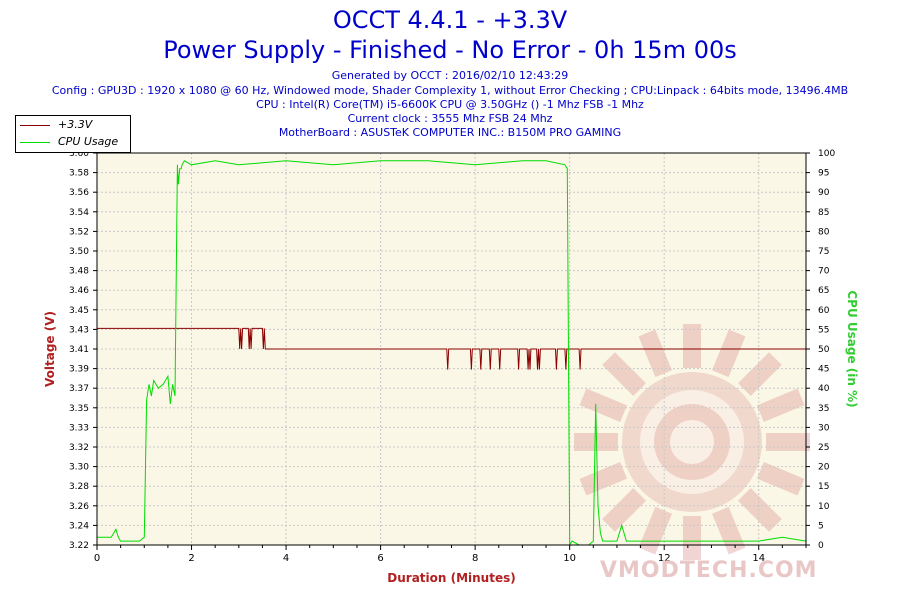 The image size is (900, 600). I want to click on y-right-tick-label-4: 20, so click(824, 468).